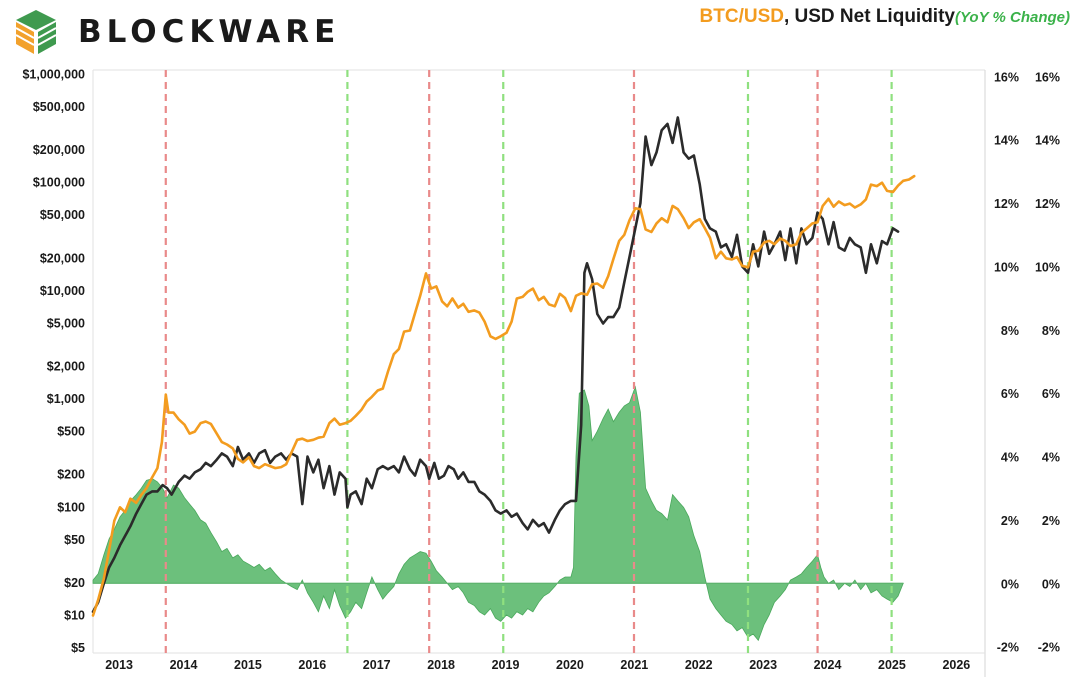  I want to click on x-axis-label-2026: 2026, so click(956, 665).